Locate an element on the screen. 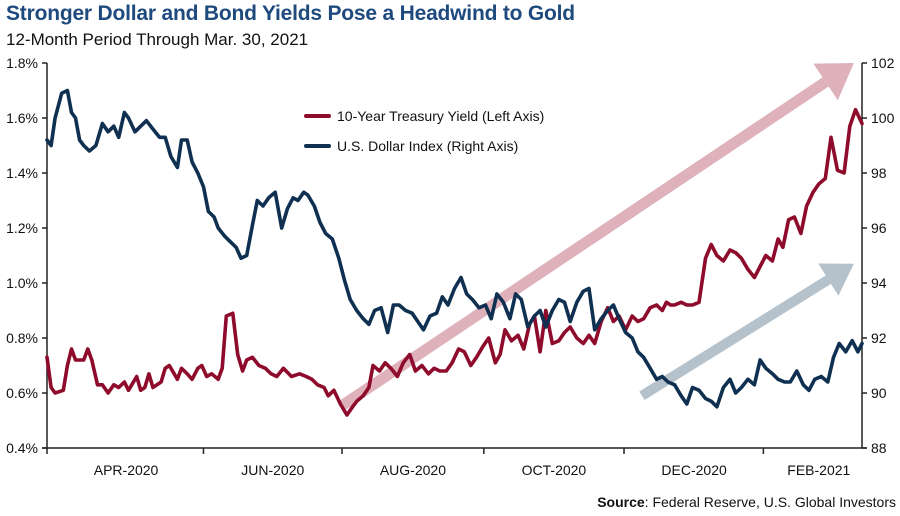 This screenshot has width=900, height=516. right-axis-tick-label: 96 is located at coordinates (879, 228).